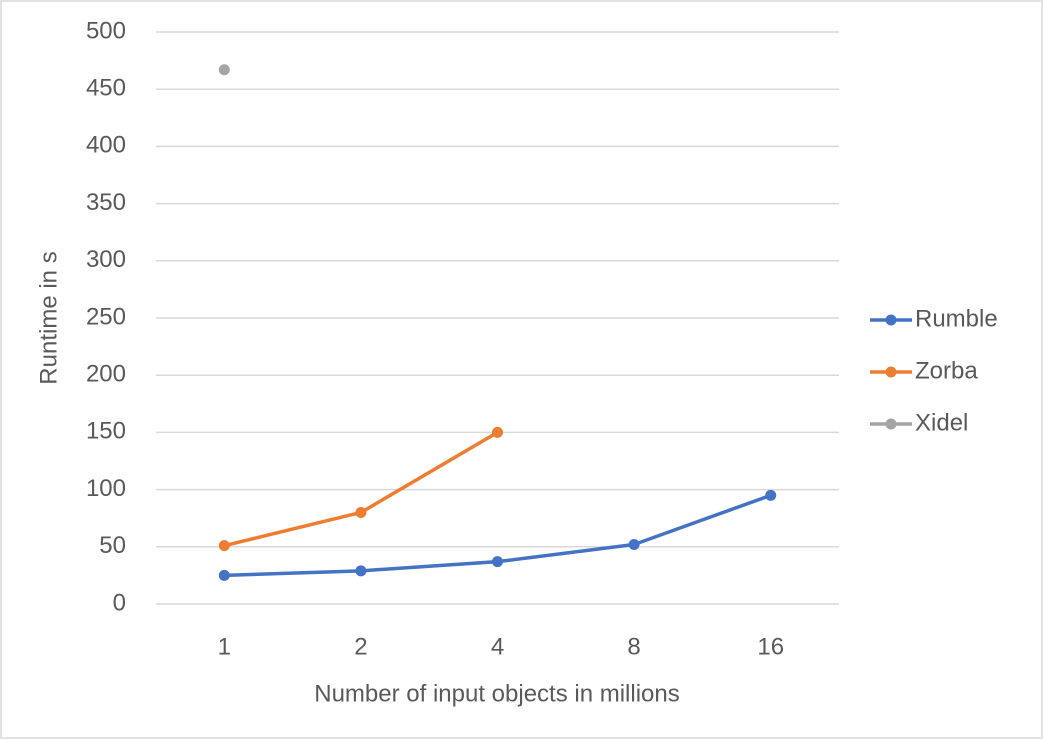 This screenshot has width=1043, height=739. Describe the element at coordinates (360, 646) in the screenshot. I see `x-tick-label: 2` at that location.